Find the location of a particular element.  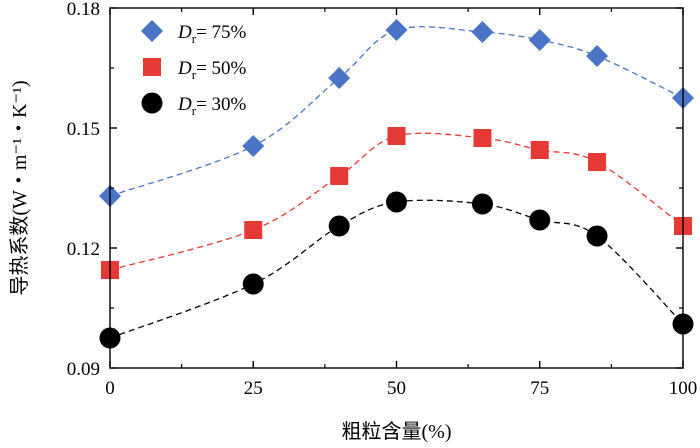

legend: Dr= 75% Dr= 50% Dr= 30% is located at coordinates (194, 69).